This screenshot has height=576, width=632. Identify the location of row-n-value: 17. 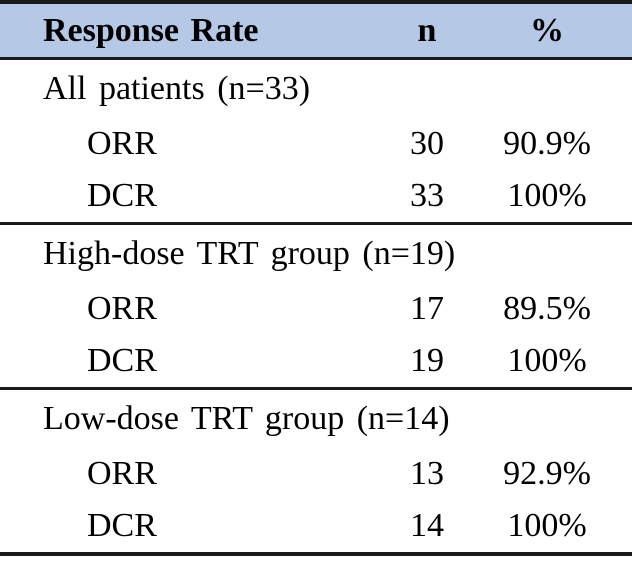
(427, 308).